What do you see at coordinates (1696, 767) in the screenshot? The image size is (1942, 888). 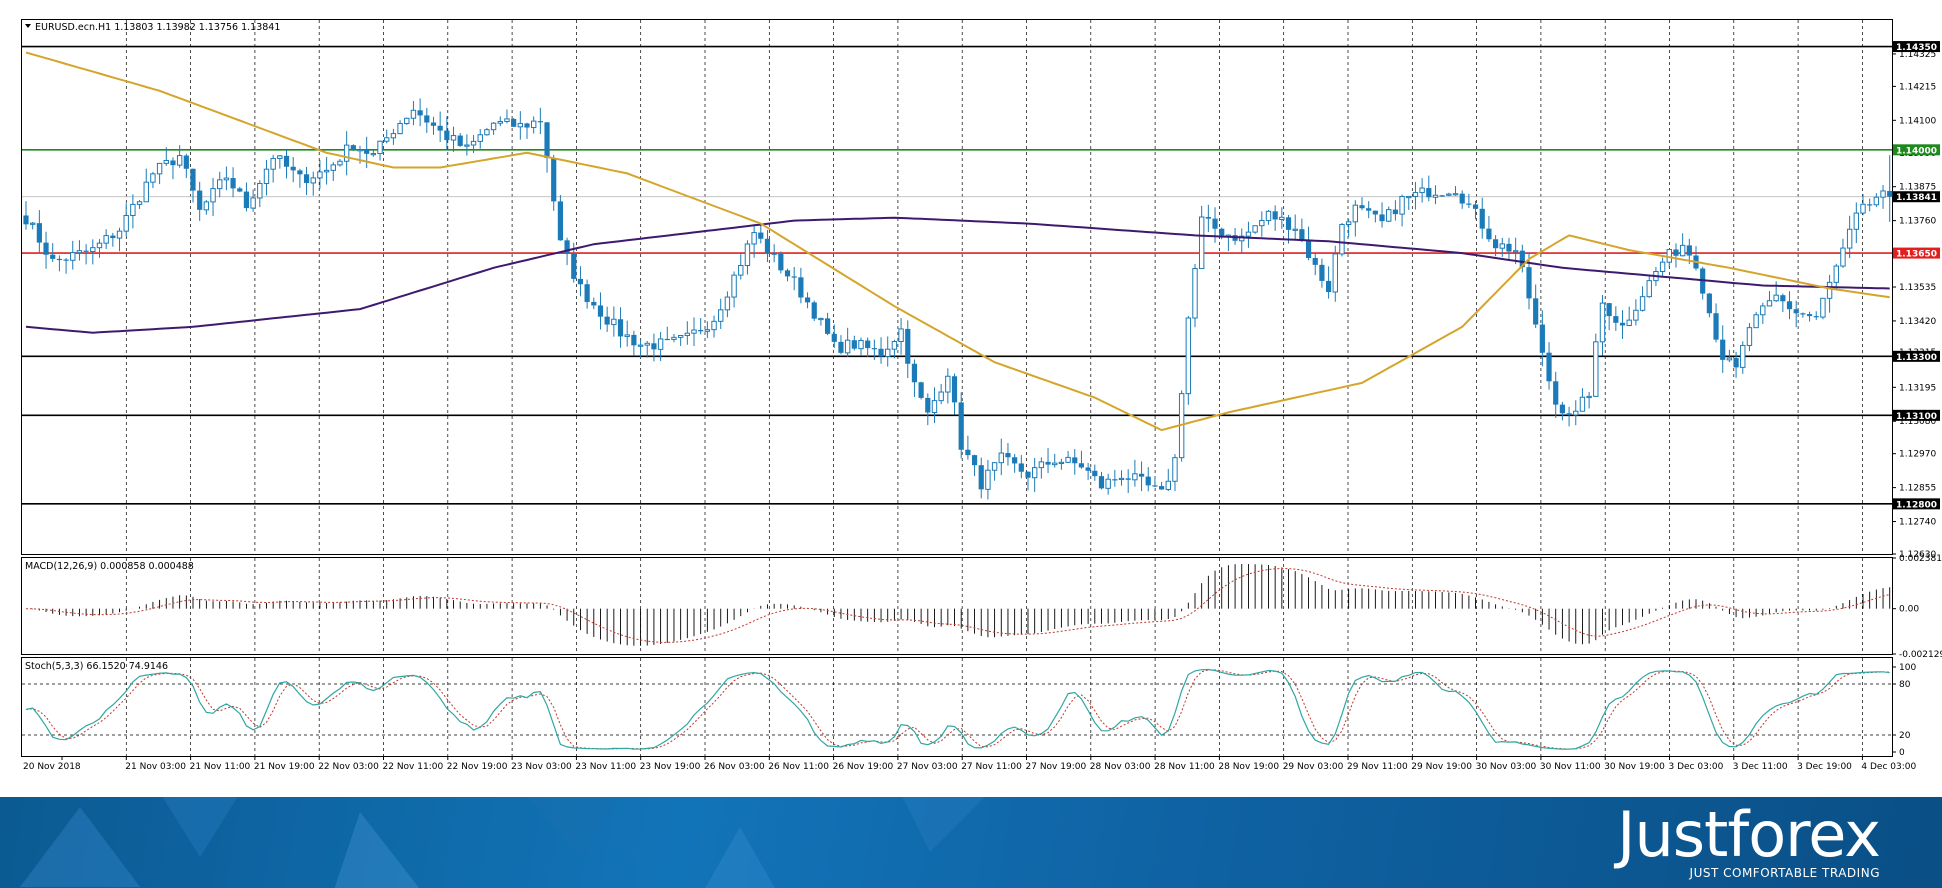 I see `time-tick-label: 3 Dec 03:00` at bounding box center [1696, 767].